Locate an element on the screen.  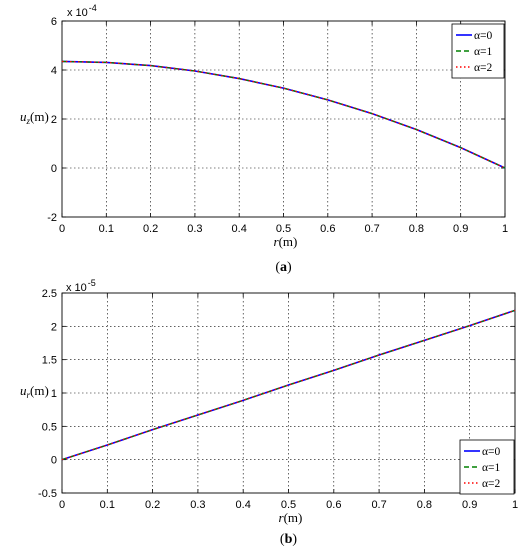
figure-caption: (b) is located at coordinates (288, 539).